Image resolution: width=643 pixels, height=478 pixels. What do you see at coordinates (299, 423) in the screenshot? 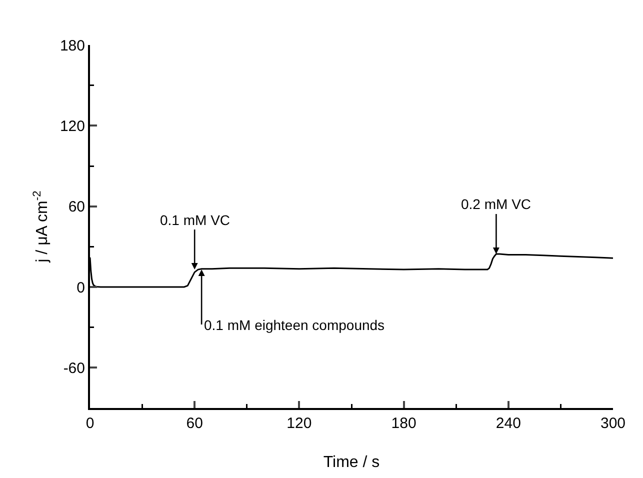
I see `x-tick-label: 120` at bounding box center [299, 423].